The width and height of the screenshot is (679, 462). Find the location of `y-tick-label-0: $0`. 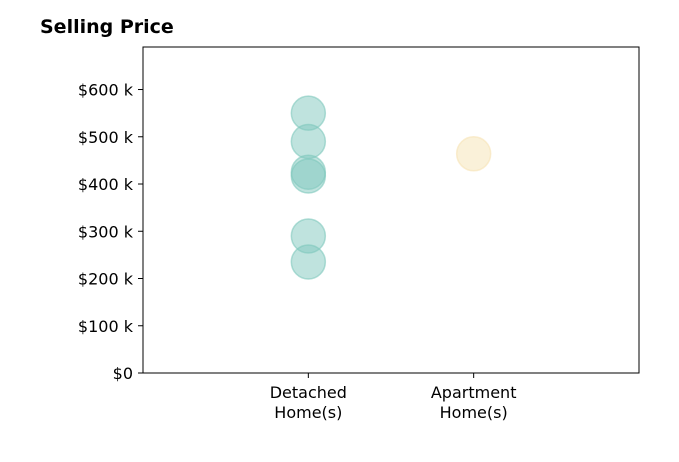

y-tick-label-0: $0 is located at coordinates (123, 373).